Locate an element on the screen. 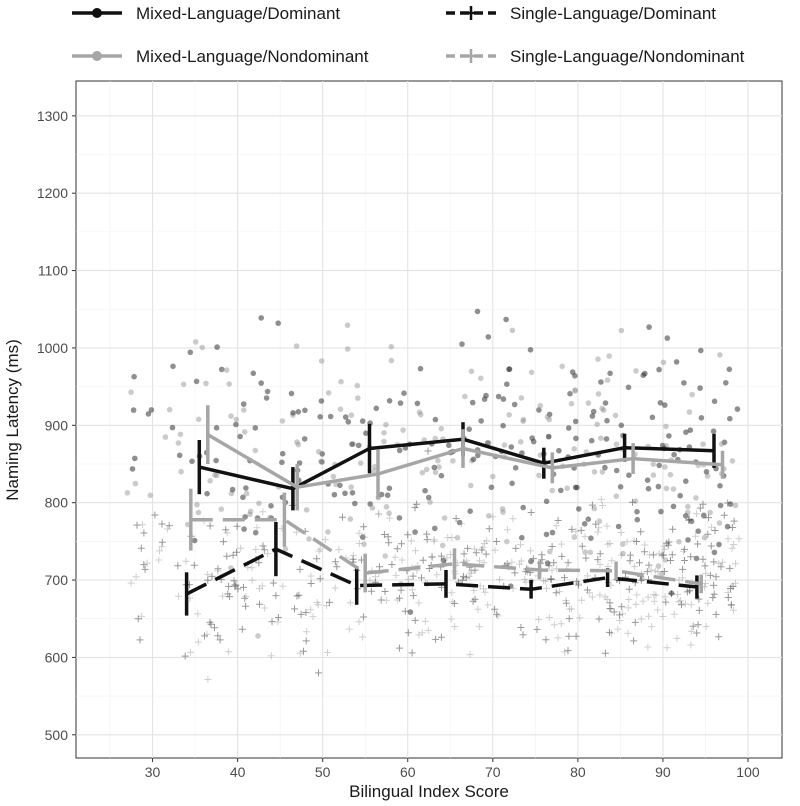  y-tick-label: 700 is located at coordinates (57, 580).